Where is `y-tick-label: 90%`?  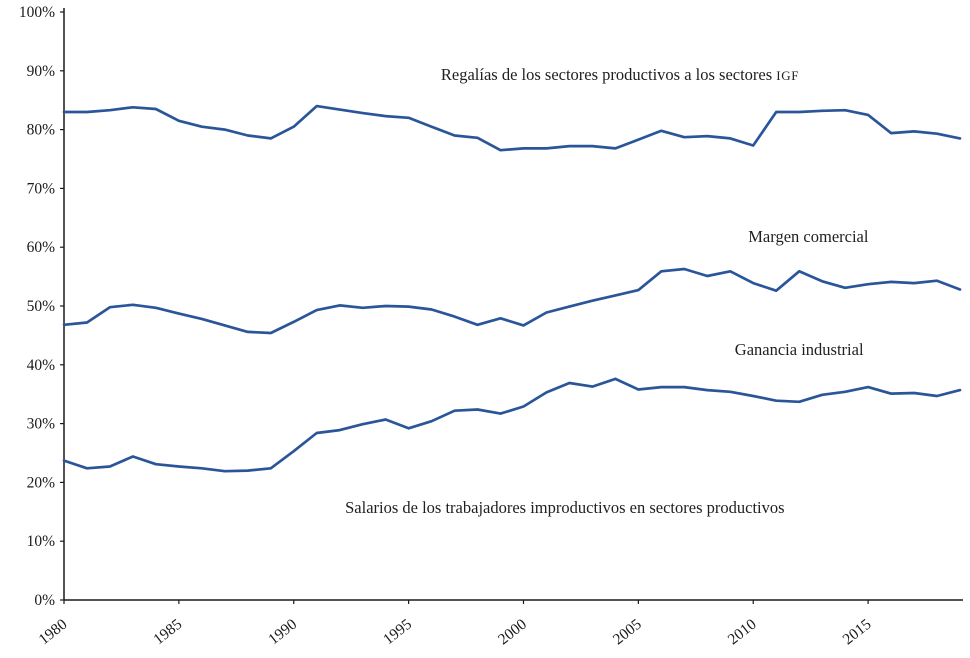 y-tick-label: 90% is located at coordinates (41, 71).